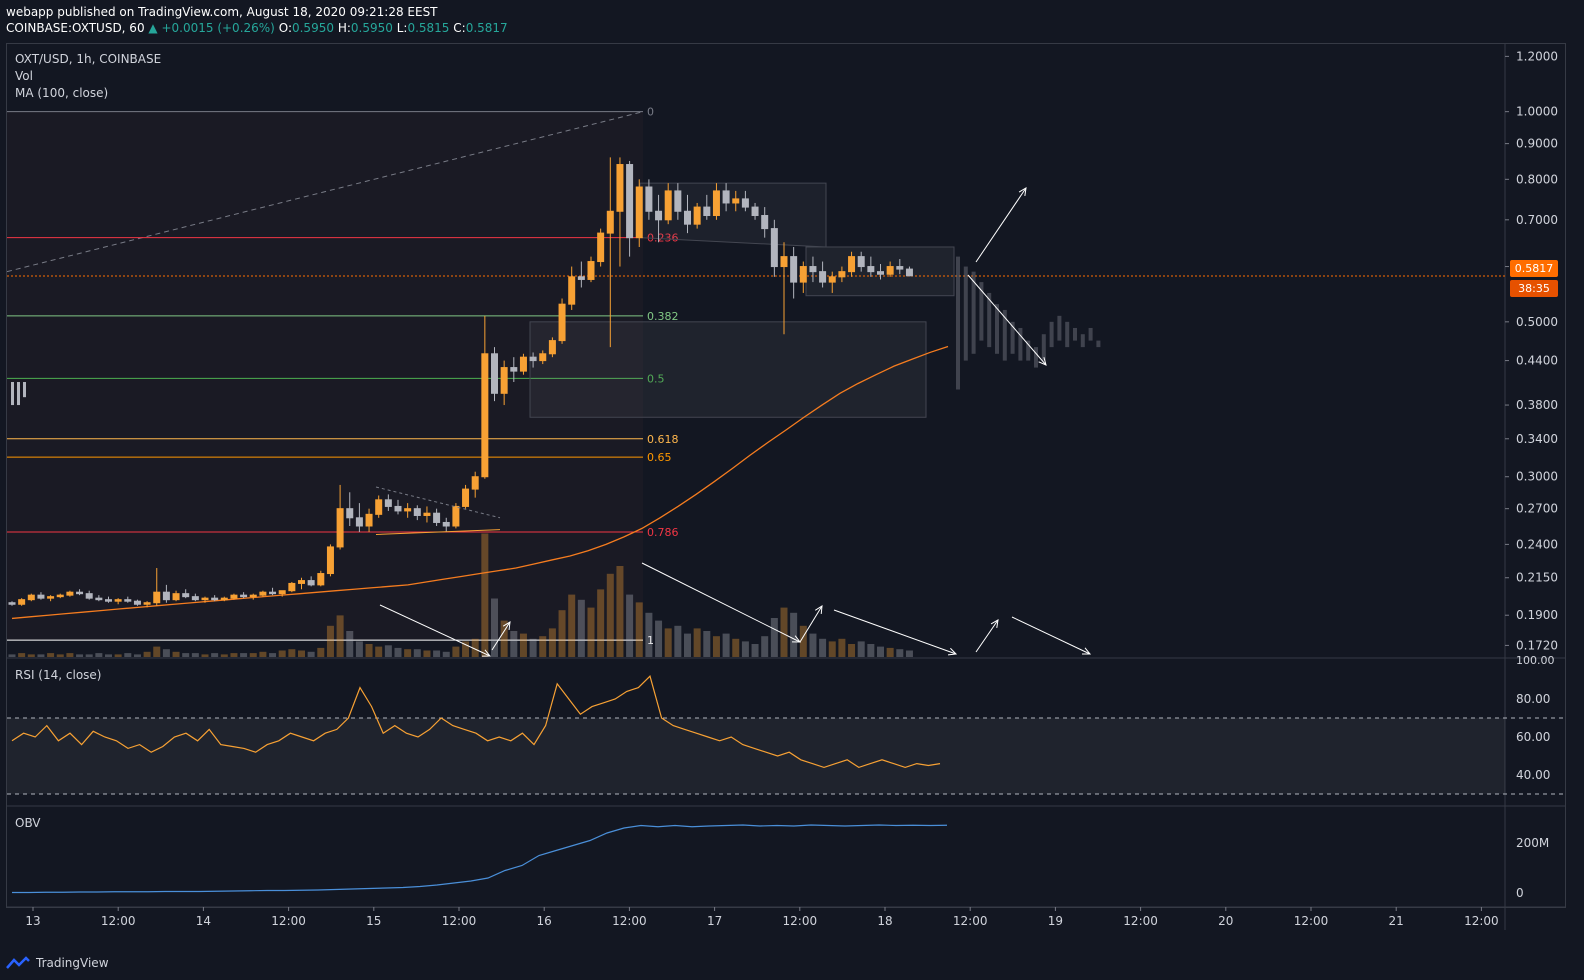 The width and height of the screenshot is (1584, 980). Describe the element at coordinates (203, 921) in the screenshot. I see `time-tick-label: 14` at that location.